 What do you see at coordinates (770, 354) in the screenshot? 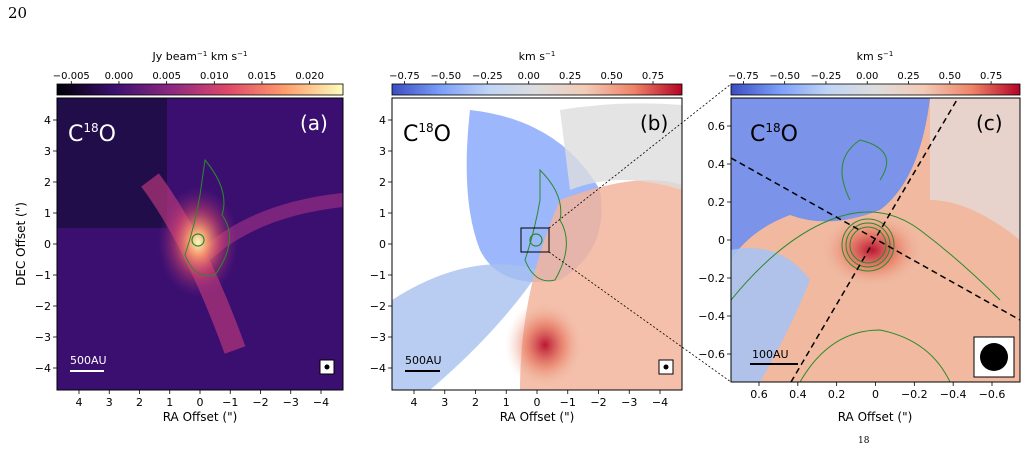
I see `panel-c-scalebar-label: 100AU` at bounding box center [770, 354].